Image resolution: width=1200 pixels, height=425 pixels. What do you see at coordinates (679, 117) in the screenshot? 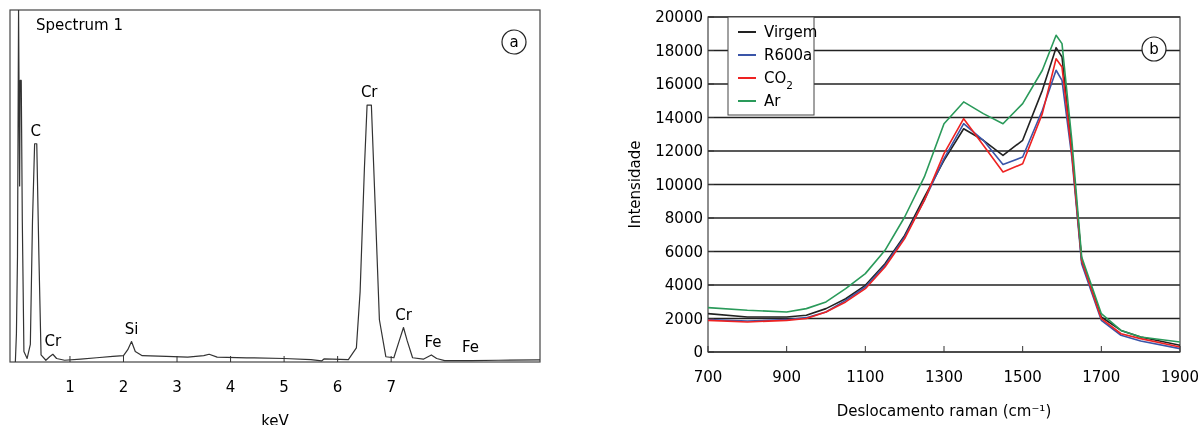
I see `y-tick-label: 14000` at bounding box center [679, 117].